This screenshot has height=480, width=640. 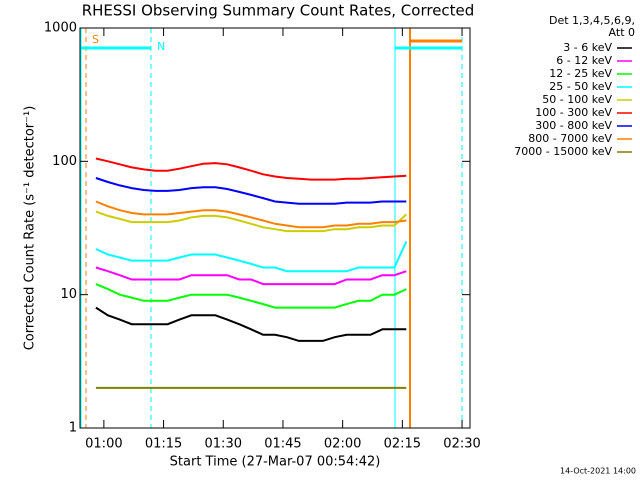 What do you see at coordinates (573, 112) in the screenshot?
I see `legend-label: 100 - 300 keV` at bounding box center [573, 112].